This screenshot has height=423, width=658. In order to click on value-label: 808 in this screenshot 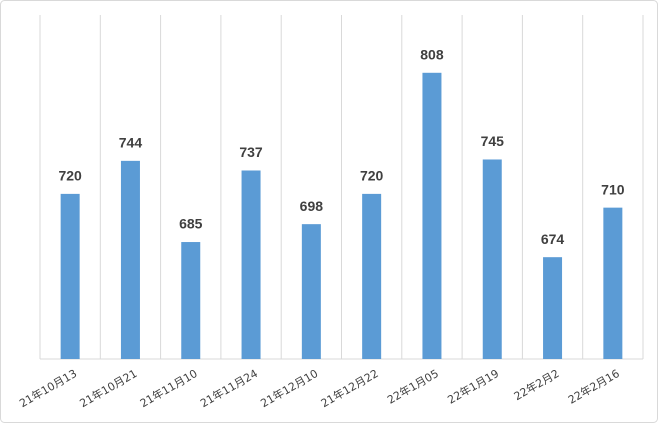, I will do `click(432, 54)`.